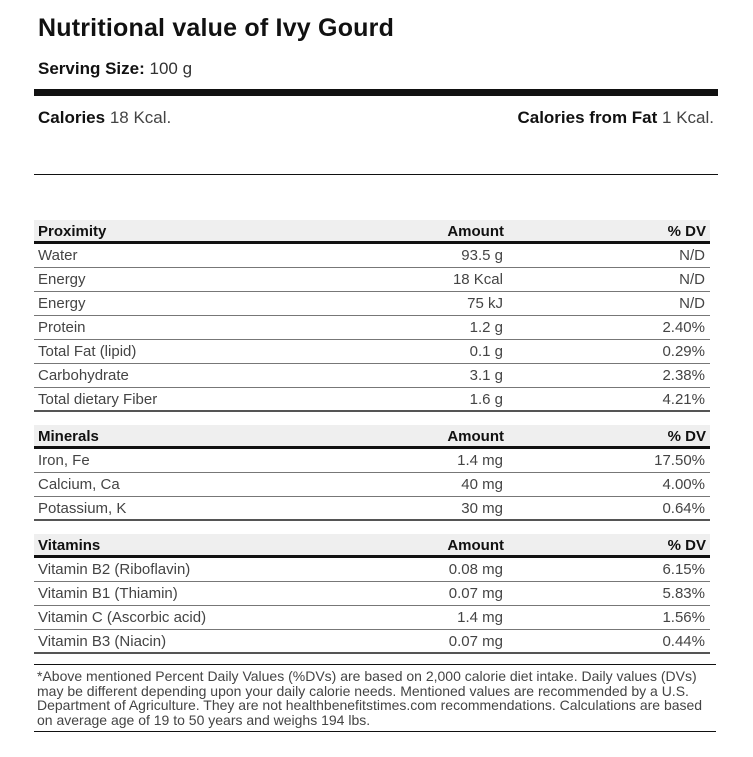 Image resolution: width=753 pixels, height=757 pixels. I want to click on row-name: Total Fat (lipid), so click(87, 351).